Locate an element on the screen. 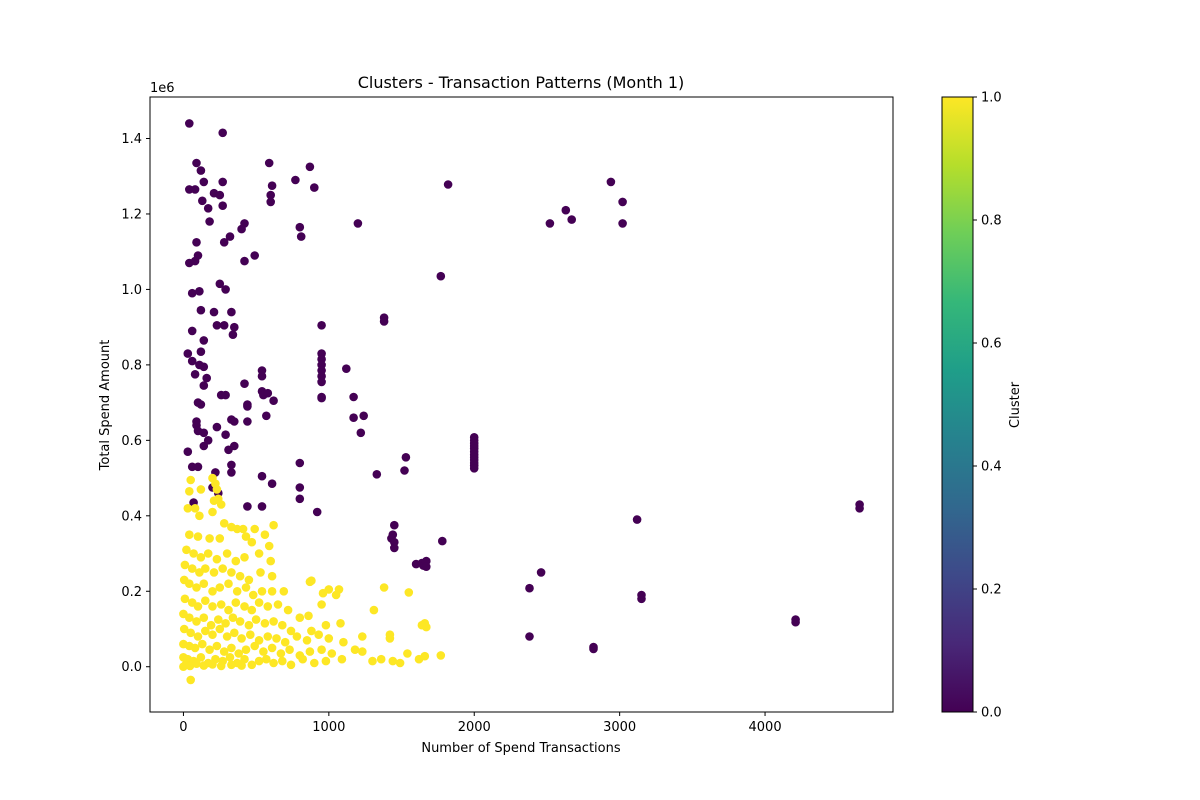 This screenshot has width=1200, height=800. colorbar-ticks: 0.0 0.2 0.4 0.6 0.8 1.0 is located at coordinates (987, 406).